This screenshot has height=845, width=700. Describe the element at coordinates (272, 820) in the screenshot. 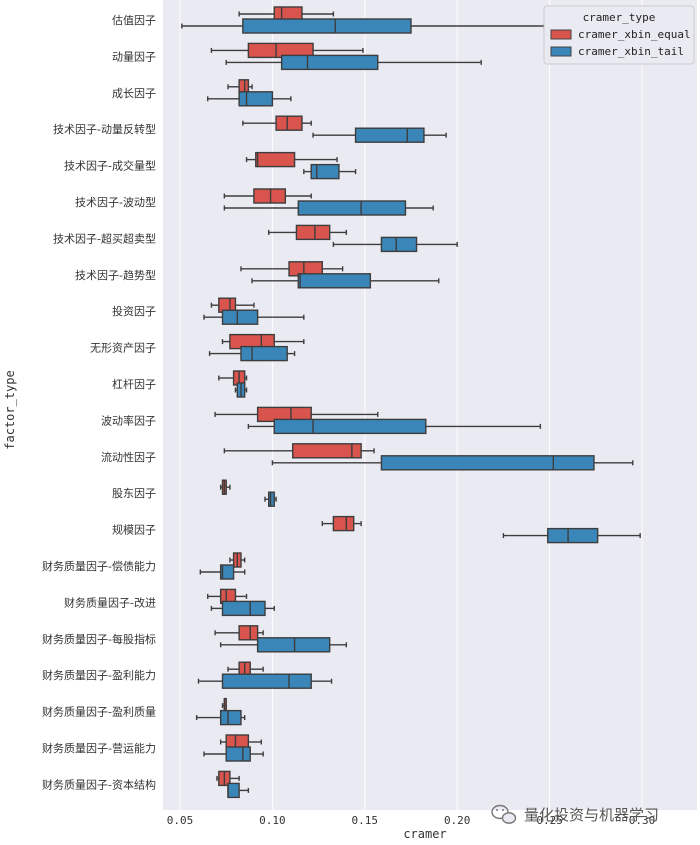

I see `x-tick-label: 0.10` at that location.